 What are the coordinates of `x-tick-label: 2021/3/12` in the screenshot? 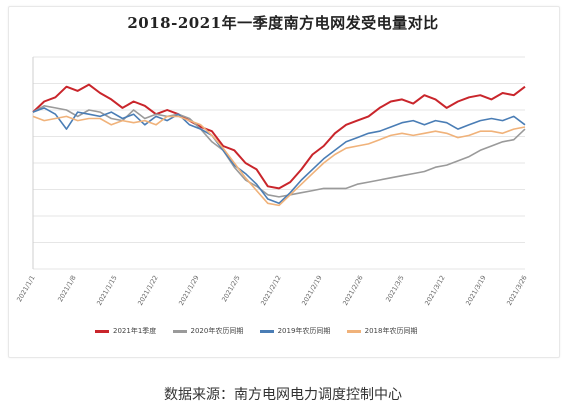 It's located at (435, 290).